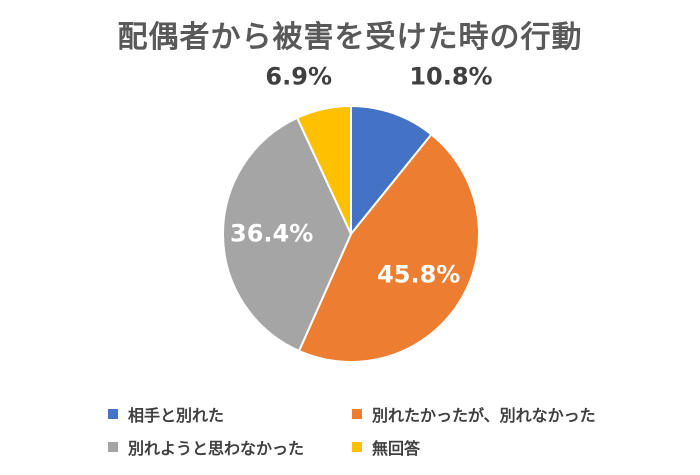 The width and height of the screenshot is (700, 475). I want to click on data-label: 6.9%, so click(298, 77).